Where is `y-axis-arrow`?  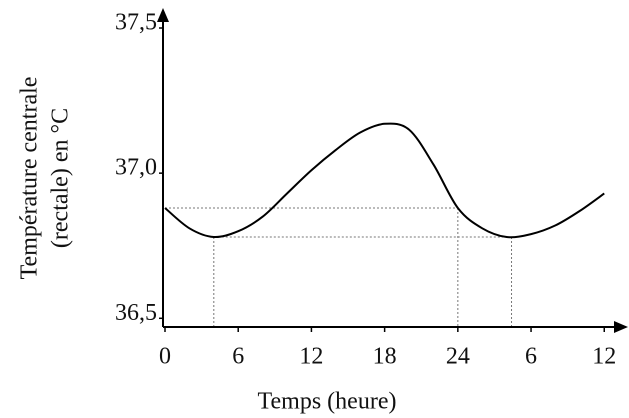 y-axis-arrow is located at coordinates (163, 15).